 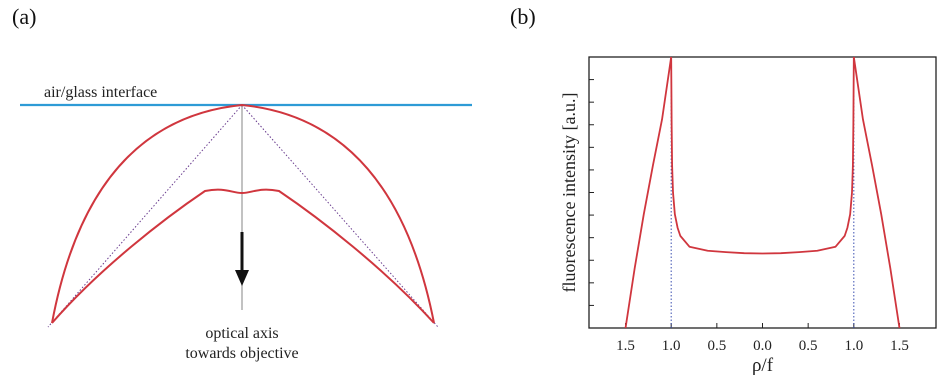 What do you see at coordinates (242, 278) in the screenshot?
I see `direction-arrow-head` at bounding box center [242, 278].